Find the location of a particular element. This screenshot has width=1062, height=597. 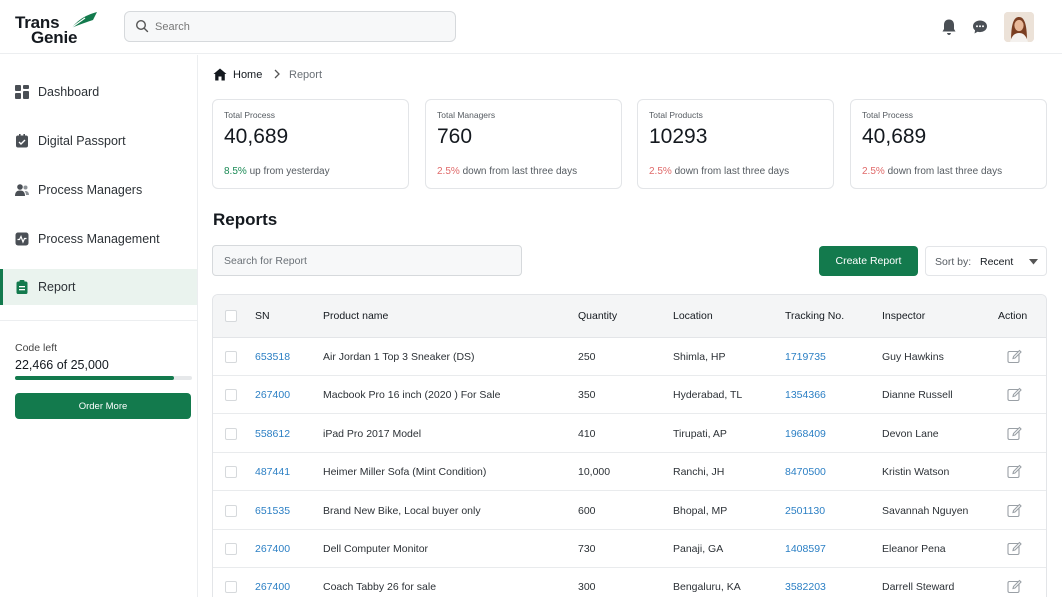

activity-icon is located at coordinates (22, 239).